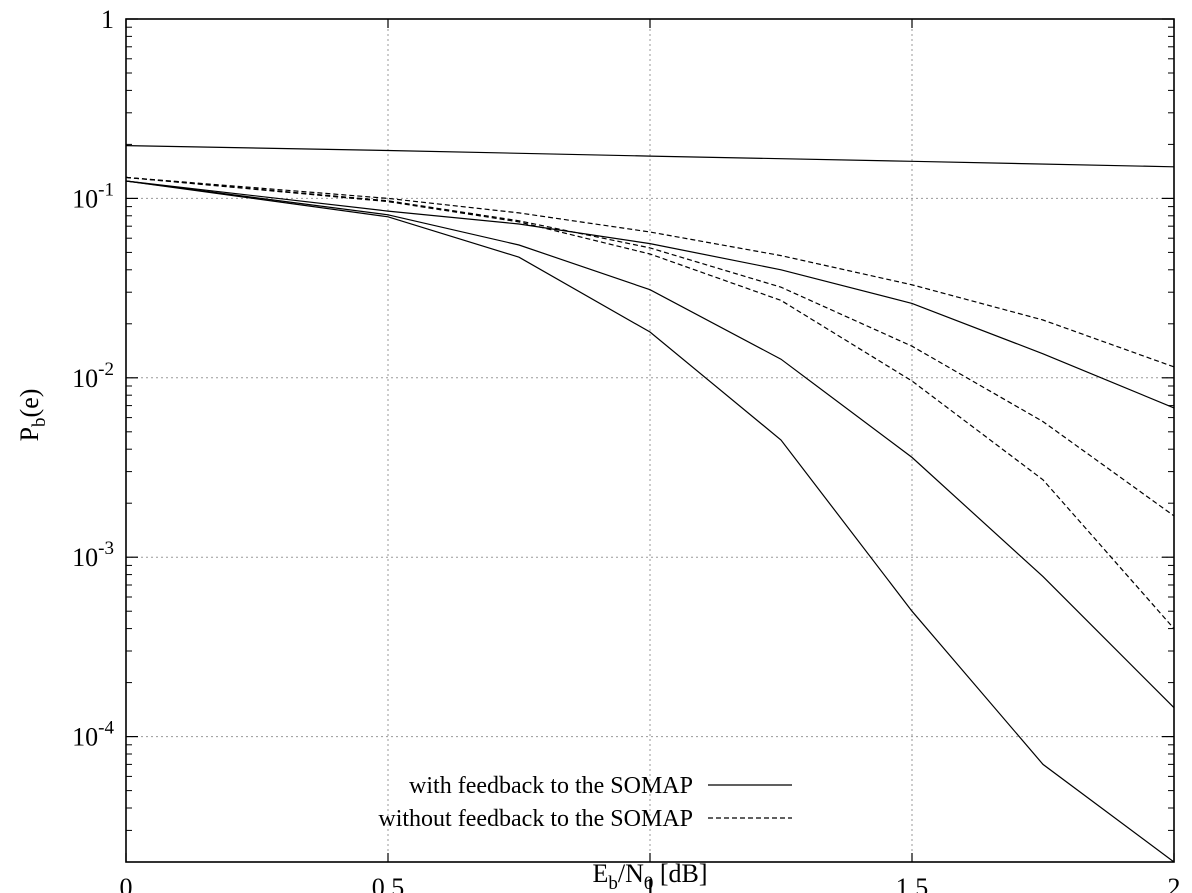  I want to click on y-axis-label: Pb(e), so click(32, 415).